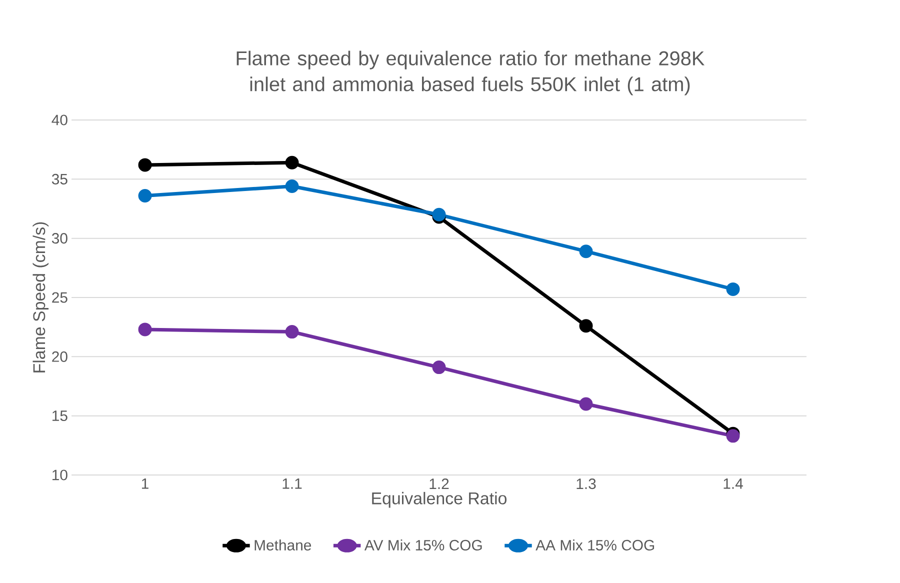 Image resolution: width=900 pixels, height=583 pixels. What do you see at coordinates (595, 545) in the screenshot?
I see `legend-label: AA Mix 15% COG` at bounding box center [595, 545].